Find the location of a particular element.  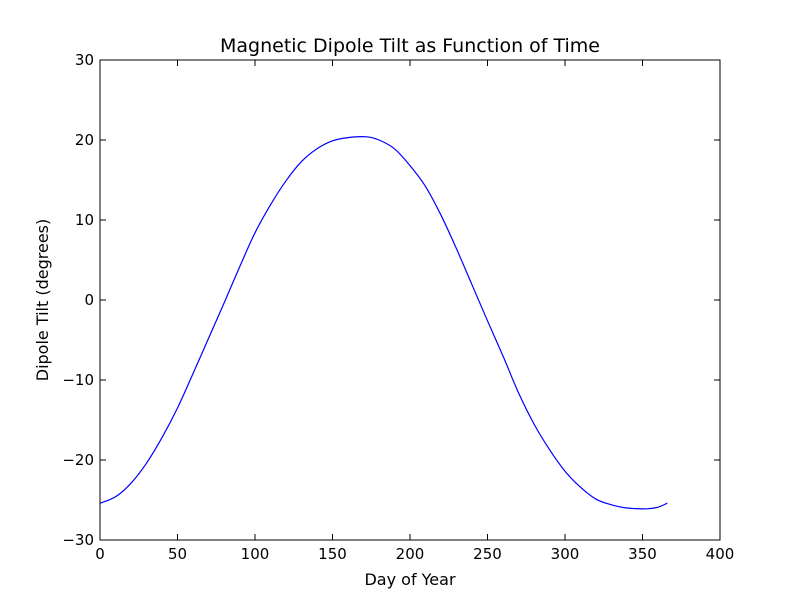

y-tick-label: 10 is located at coordinates (84, 220).